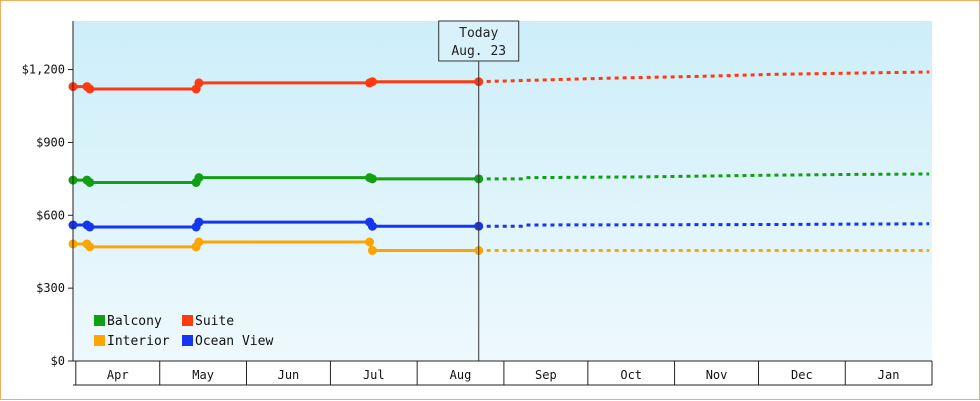 The height and width of the screenshot is (401, 980). I want to click on today-callout-box, so click(479, 41).